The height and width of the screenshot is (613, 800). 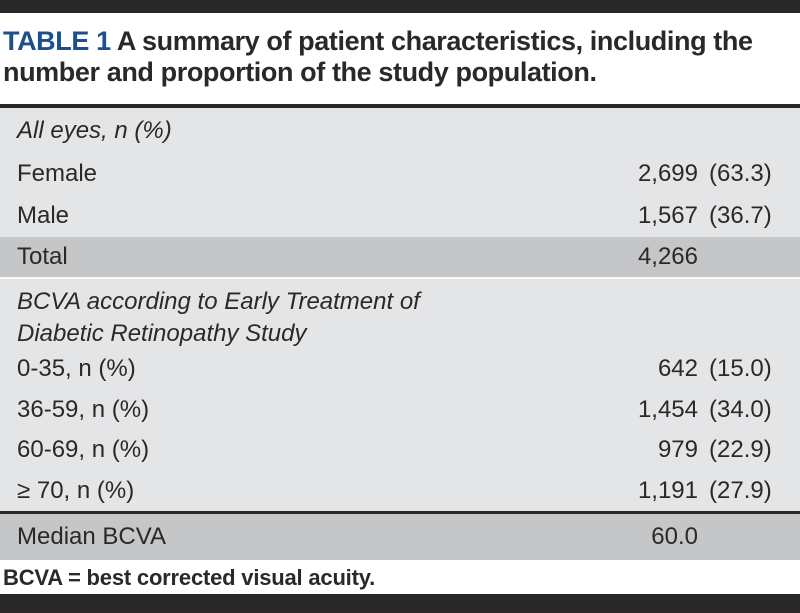 I want to click on median-row: Median BCVA 60.0, so click(x=400, y=537).